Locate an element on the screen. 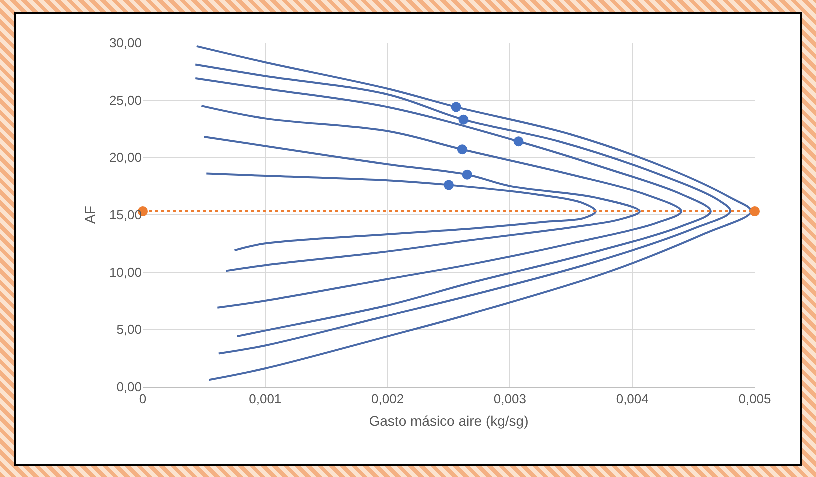 The image size is (816, 477). y-tick-label: 30,00 is located at coordinates (125, 43).